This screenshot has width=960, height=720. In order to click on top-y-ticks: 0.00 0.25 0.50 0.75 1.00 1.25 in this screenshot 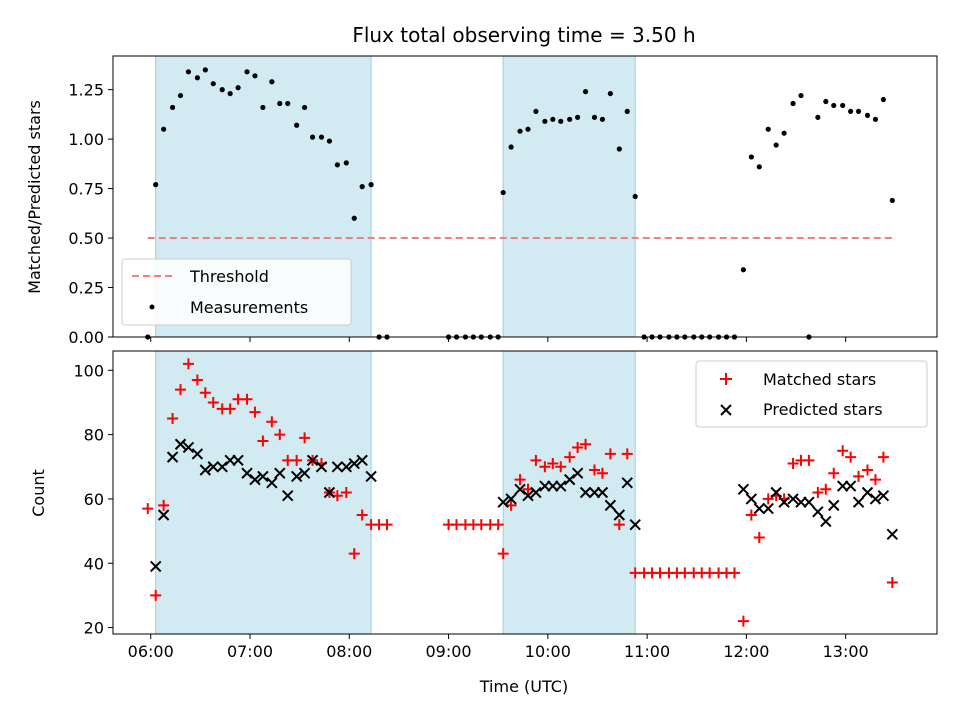, I will do `click(90, 214)`.